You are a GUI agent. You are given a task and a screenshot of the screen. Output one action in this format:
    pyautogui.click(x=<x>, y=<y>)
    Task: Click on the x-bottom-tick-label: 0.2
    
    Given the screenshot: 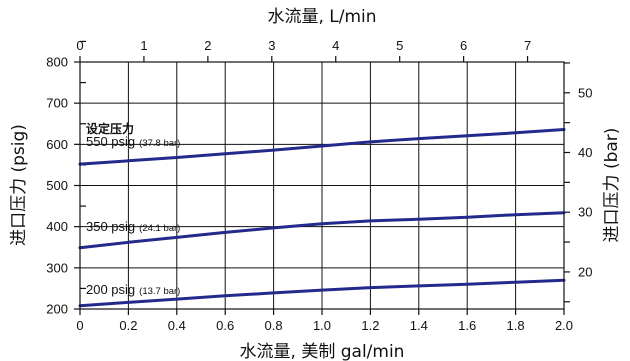 What is the action you would take?
    pyautogui.click(x=128, y=325)
    